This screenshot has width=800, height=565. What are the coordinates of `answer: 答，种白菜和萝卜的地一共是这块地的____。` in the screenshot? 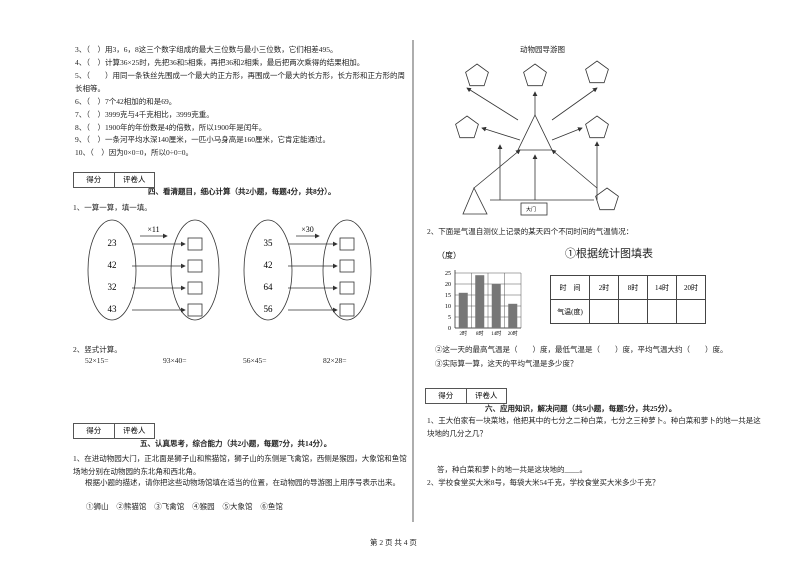 It's located at (512, 469).